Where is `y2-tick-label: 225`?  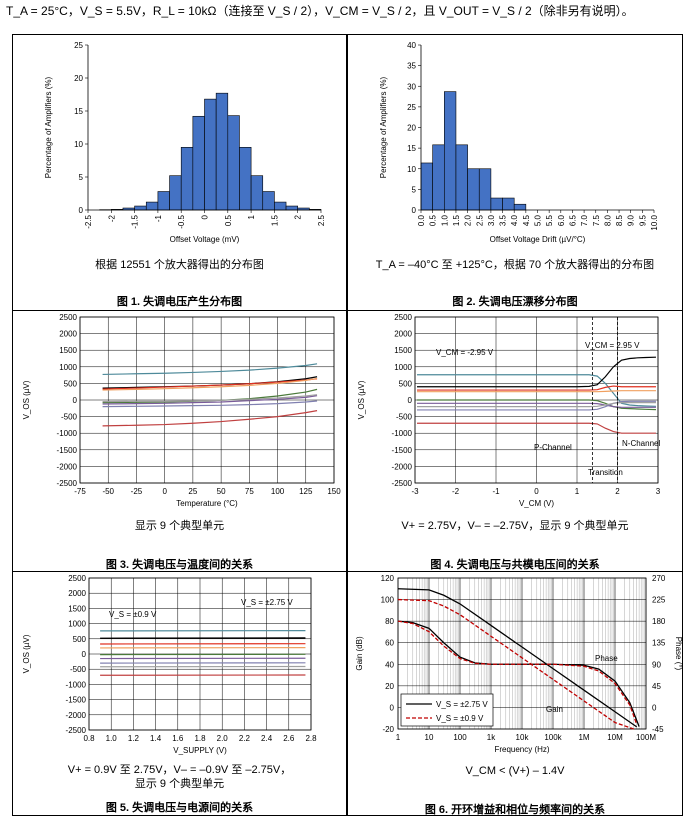 y2-tick-label: 225 is located at coordinates (659, 600).